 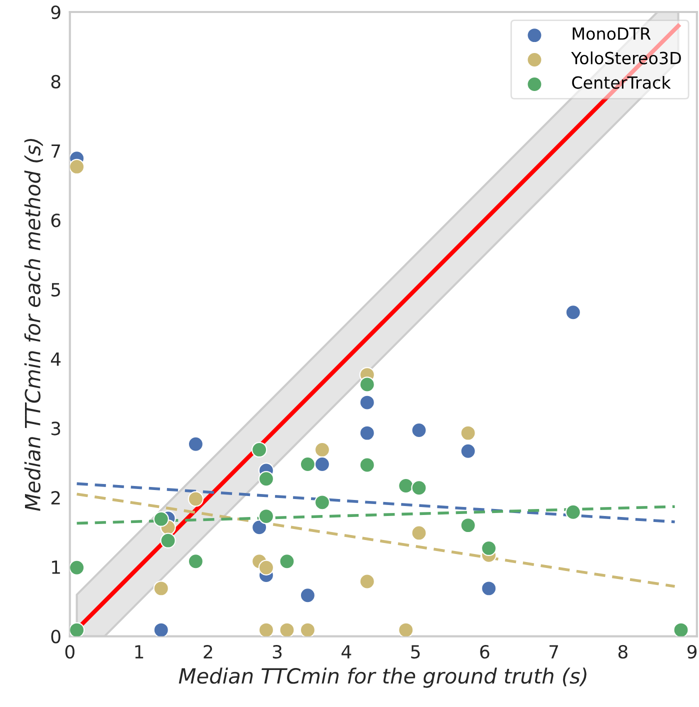 I want to click on x-tick-label: 8, so click(x=623, y=651).